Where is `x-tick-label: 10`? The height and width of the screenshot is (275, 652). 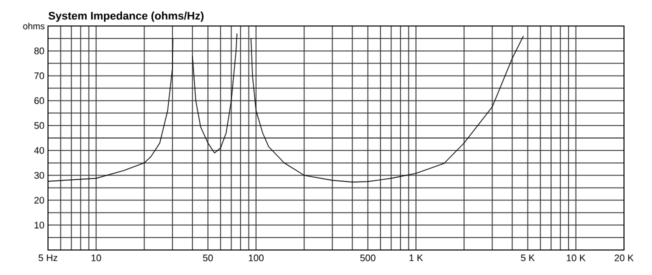 x-tick-label: 10 is located at coordinates (97, 258).